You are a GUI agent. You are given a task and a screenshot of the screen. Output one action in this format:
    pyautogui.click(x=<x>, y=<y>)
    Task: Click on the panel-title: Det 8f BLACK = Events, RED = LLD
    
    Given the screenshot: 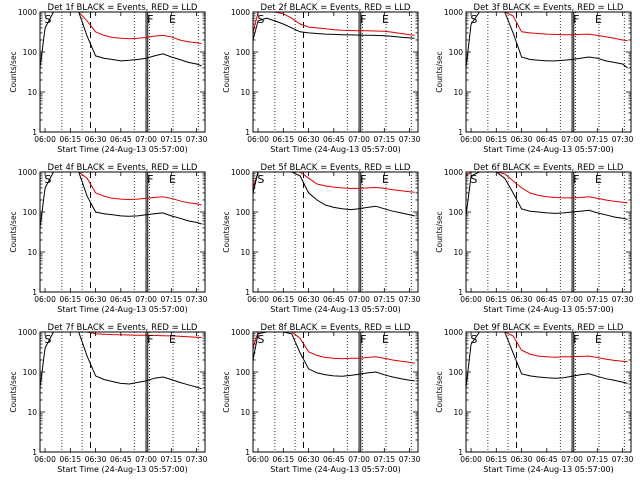 What is the action you would take?
    pyautogui.click(x=336, y=328)
    